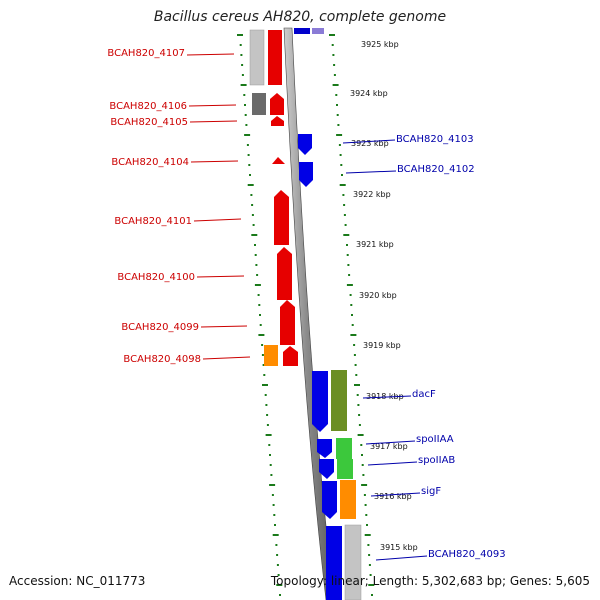 The height and width of the screenshot is (600, 600). What do you see at coordinates (382, 345) in the screenshot?
I see `kbp-label: 3919 kbp` at bounding box center [382, 345].